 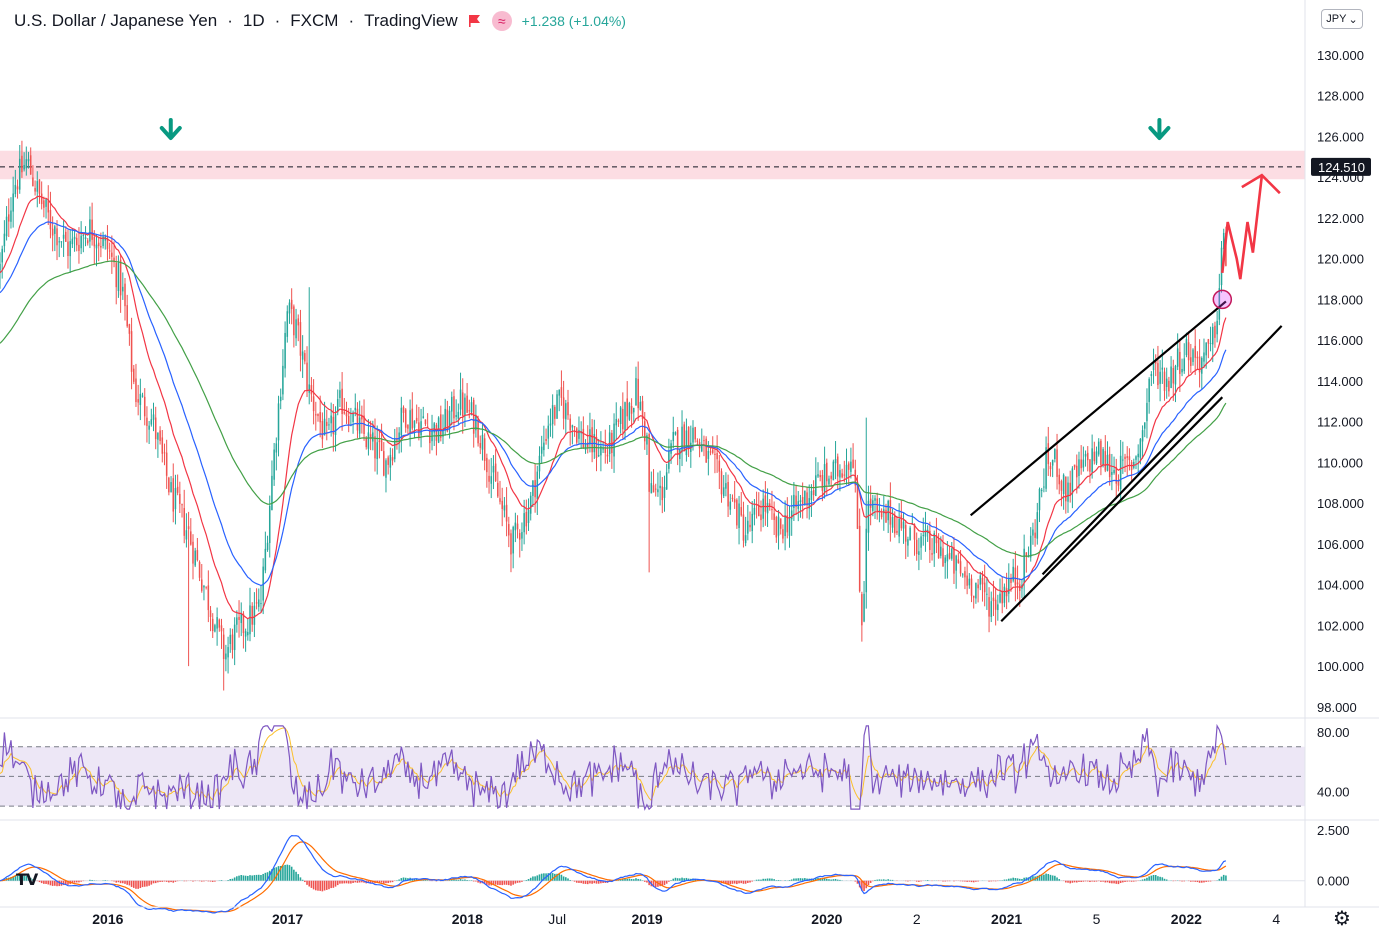 What do you see at coordinates (1333, 791) in the screenshot?
I see `rsi-tick-label: 40.00` at bounding box center [1333, 791].